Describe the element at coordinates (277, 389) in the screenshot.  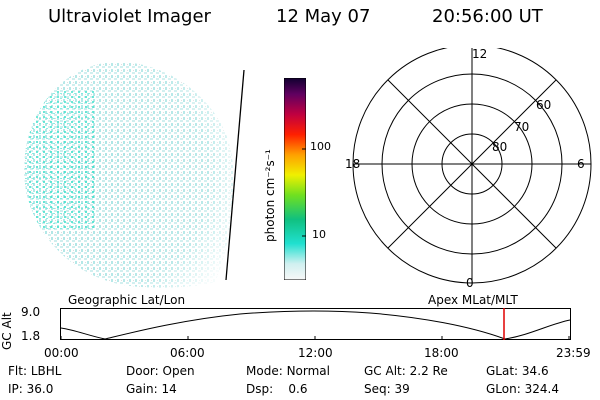
I see `status-dsp: Dsp: 0.6` at that location.